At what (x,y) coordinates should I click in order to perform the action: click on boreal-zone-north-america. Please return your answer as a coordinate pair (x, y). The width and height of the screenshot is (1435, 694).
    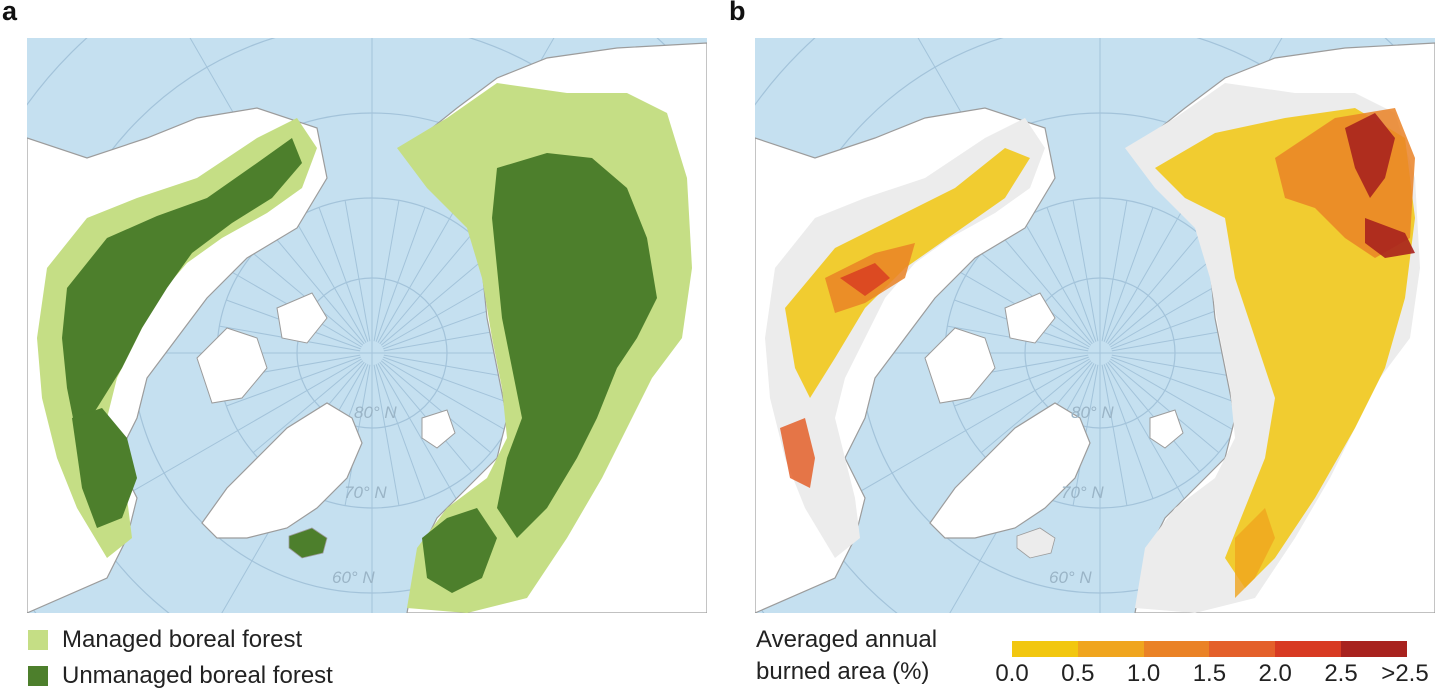
    Looking at the image, I should click on (905, 338).